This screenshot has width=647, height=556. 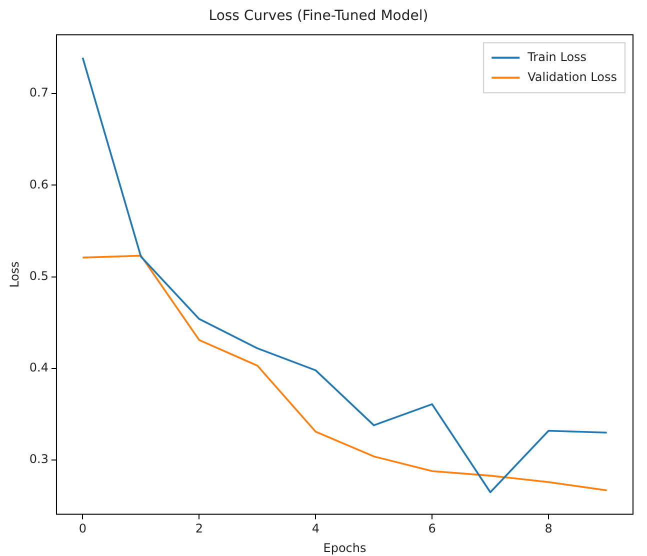 What do you see at coordinates (38, 184) in the screenshot?
I see `y-tick-label: 0.6` at bounding box center [38, 184].